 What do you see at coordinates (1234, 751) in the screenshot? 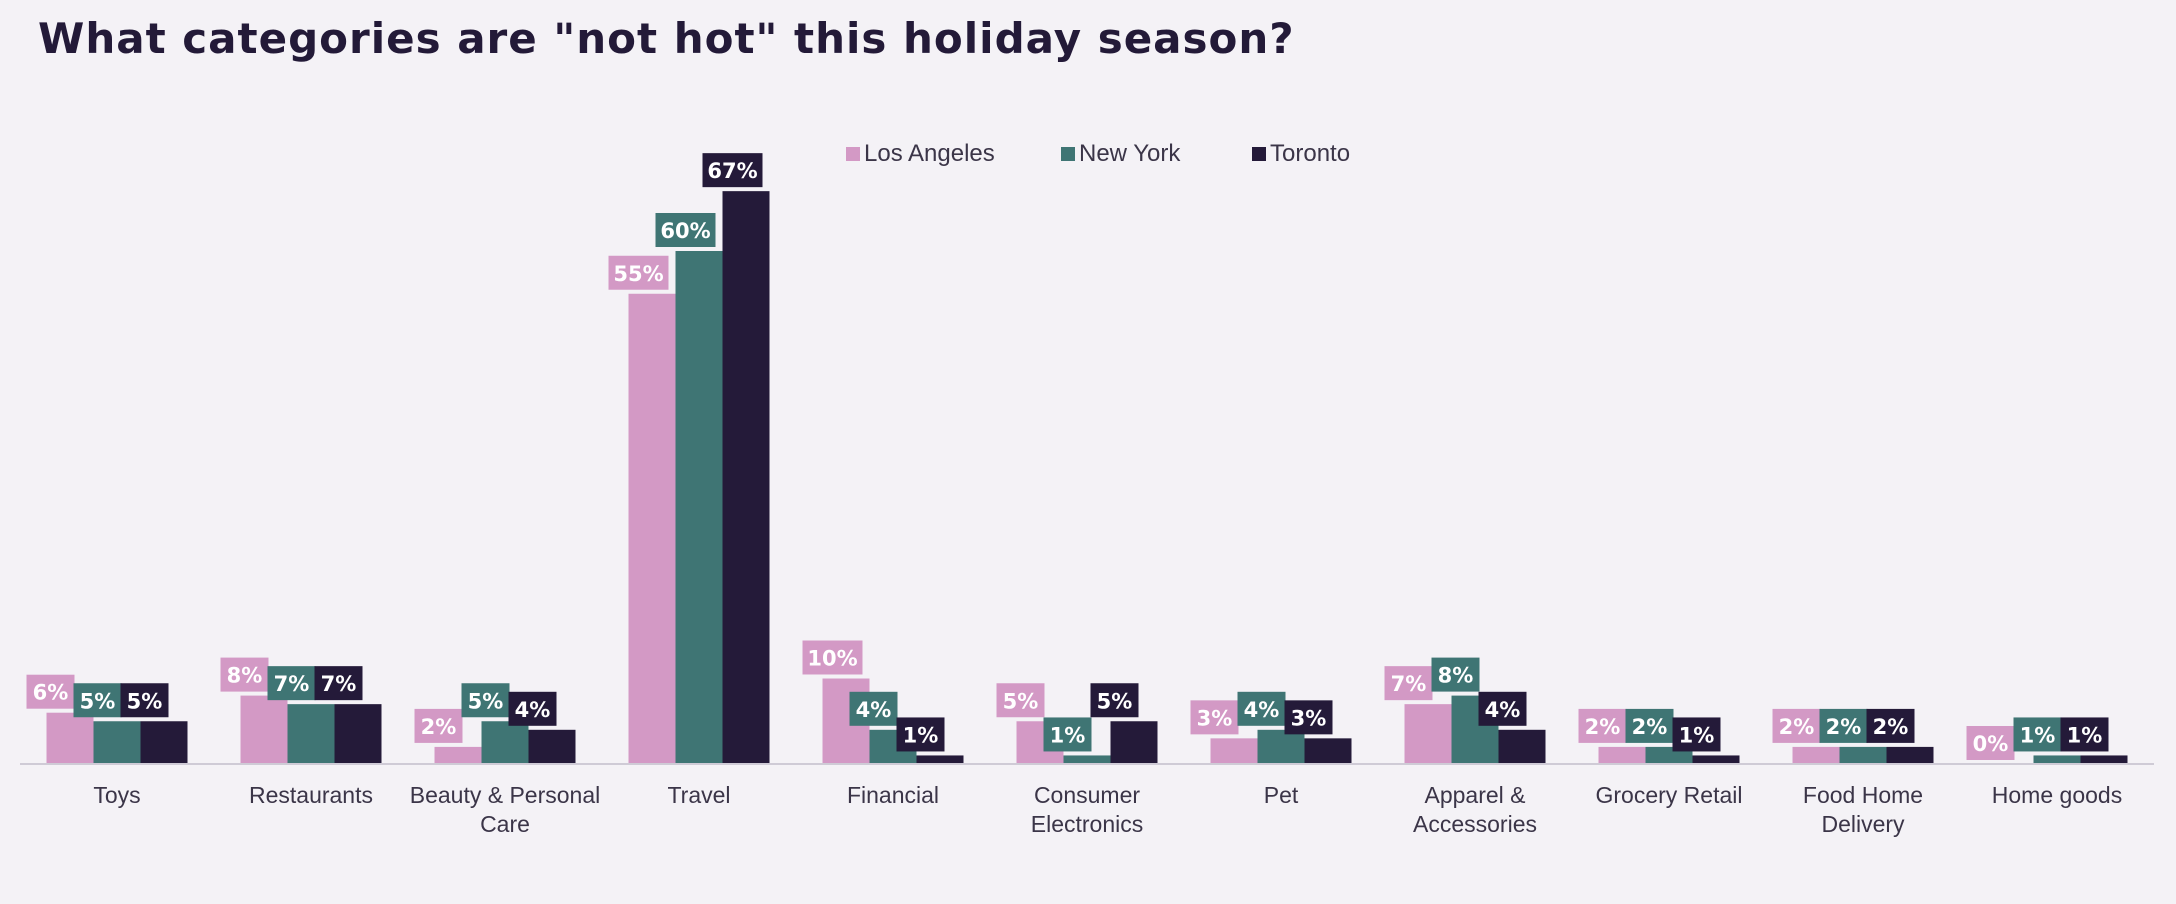
I see `bar-los-angeles-pet` at bounding box center [1234, 751].